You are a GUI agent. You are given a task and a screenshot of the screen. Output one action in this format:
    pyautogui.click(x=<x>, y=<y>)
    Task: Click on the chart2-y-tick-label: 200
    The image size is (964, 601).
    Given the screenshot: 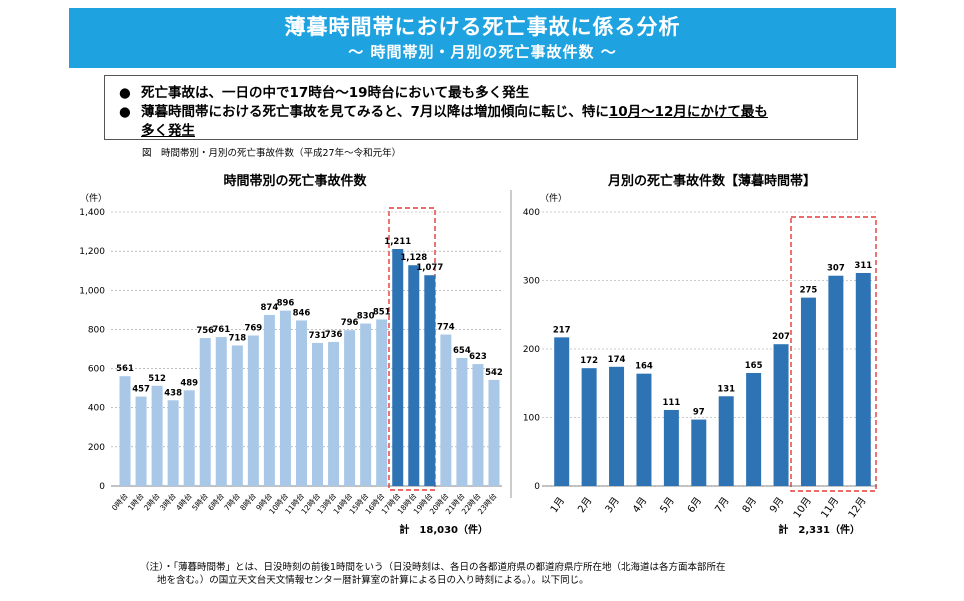 What is the action you would take?
    pyautogui.click(x=531, y=350)
    